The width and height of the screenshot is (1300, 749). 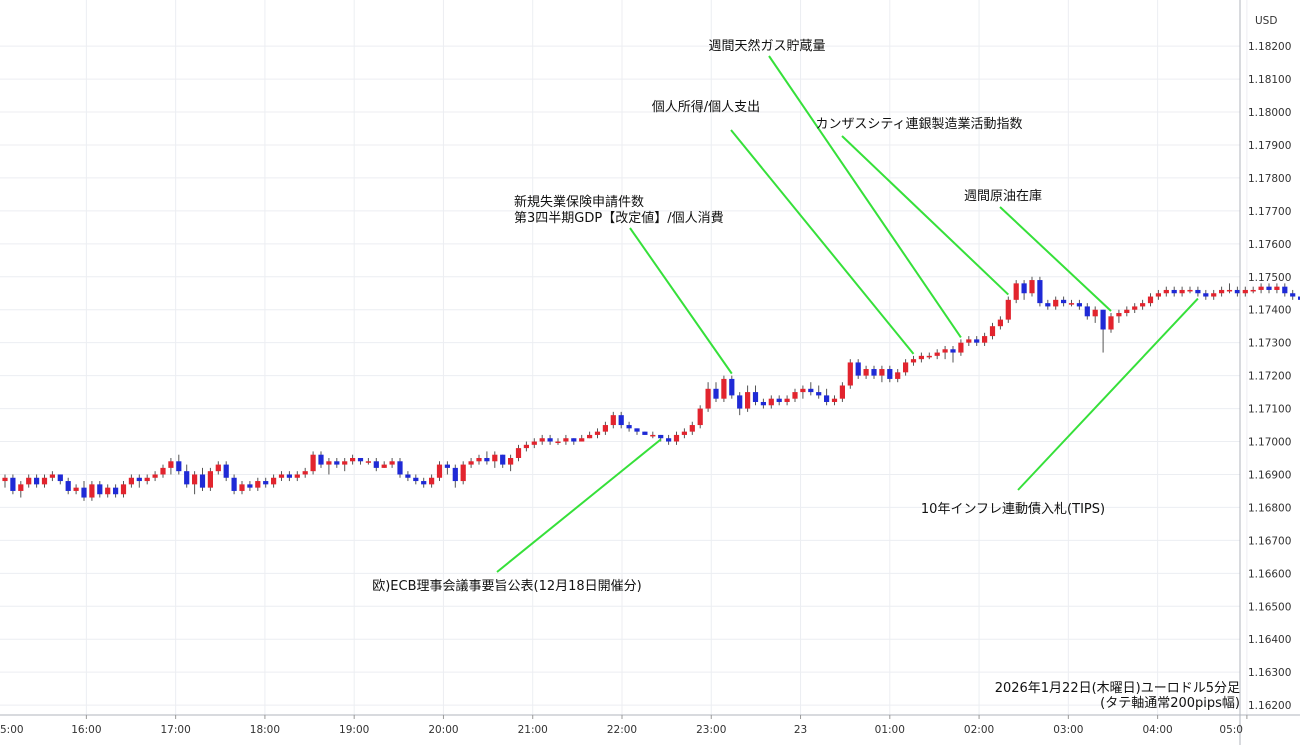 What do you see at coordinates (1269, 508) in the screenshot?
I see `y-tick-label: 1.16800` at bounding box center [1269, 508].